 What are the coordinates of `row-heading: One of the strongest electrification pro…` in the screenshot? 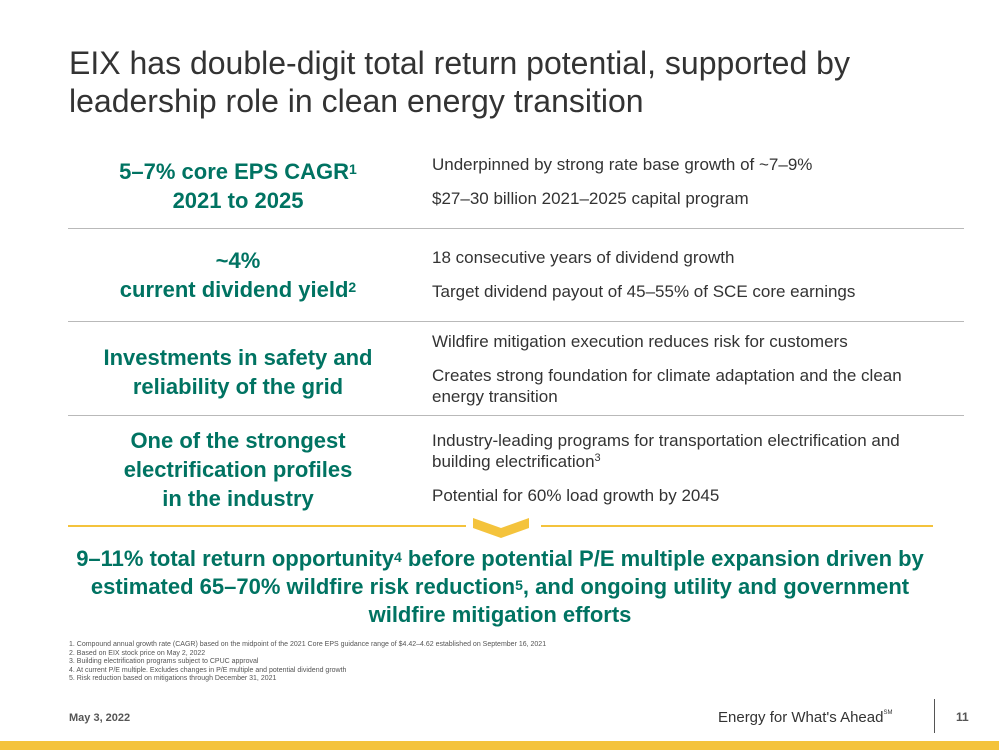 It's located at (238, 469).